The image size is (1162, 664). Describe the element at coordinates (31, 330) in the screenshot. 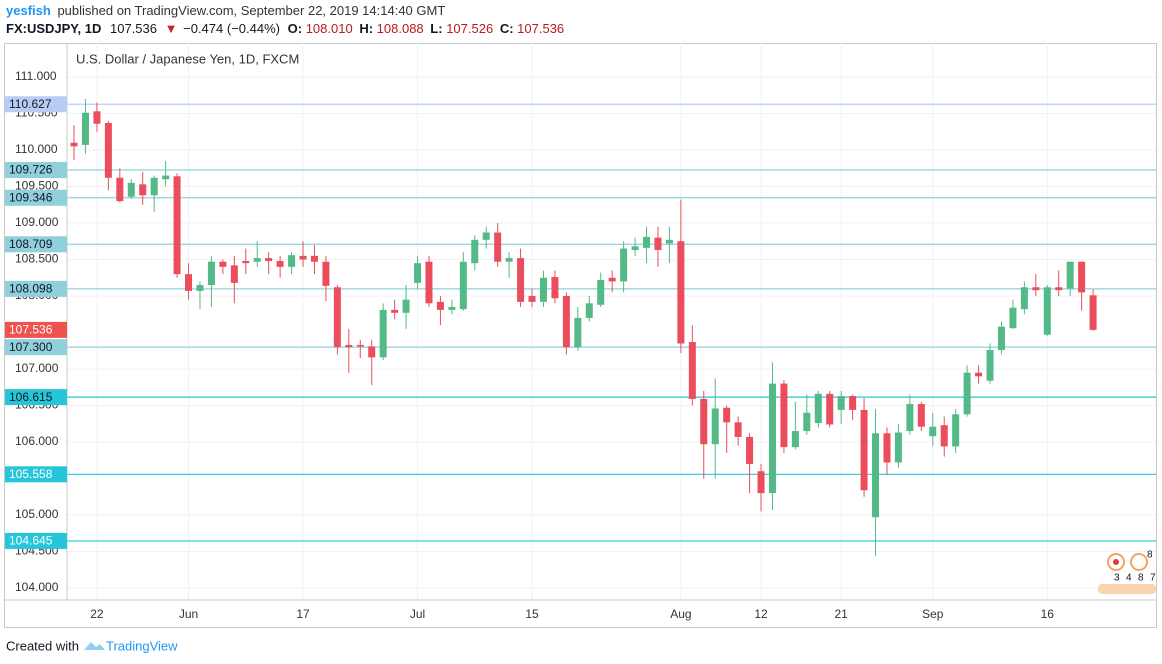

I see `last-price-label: 107.536` at that location.